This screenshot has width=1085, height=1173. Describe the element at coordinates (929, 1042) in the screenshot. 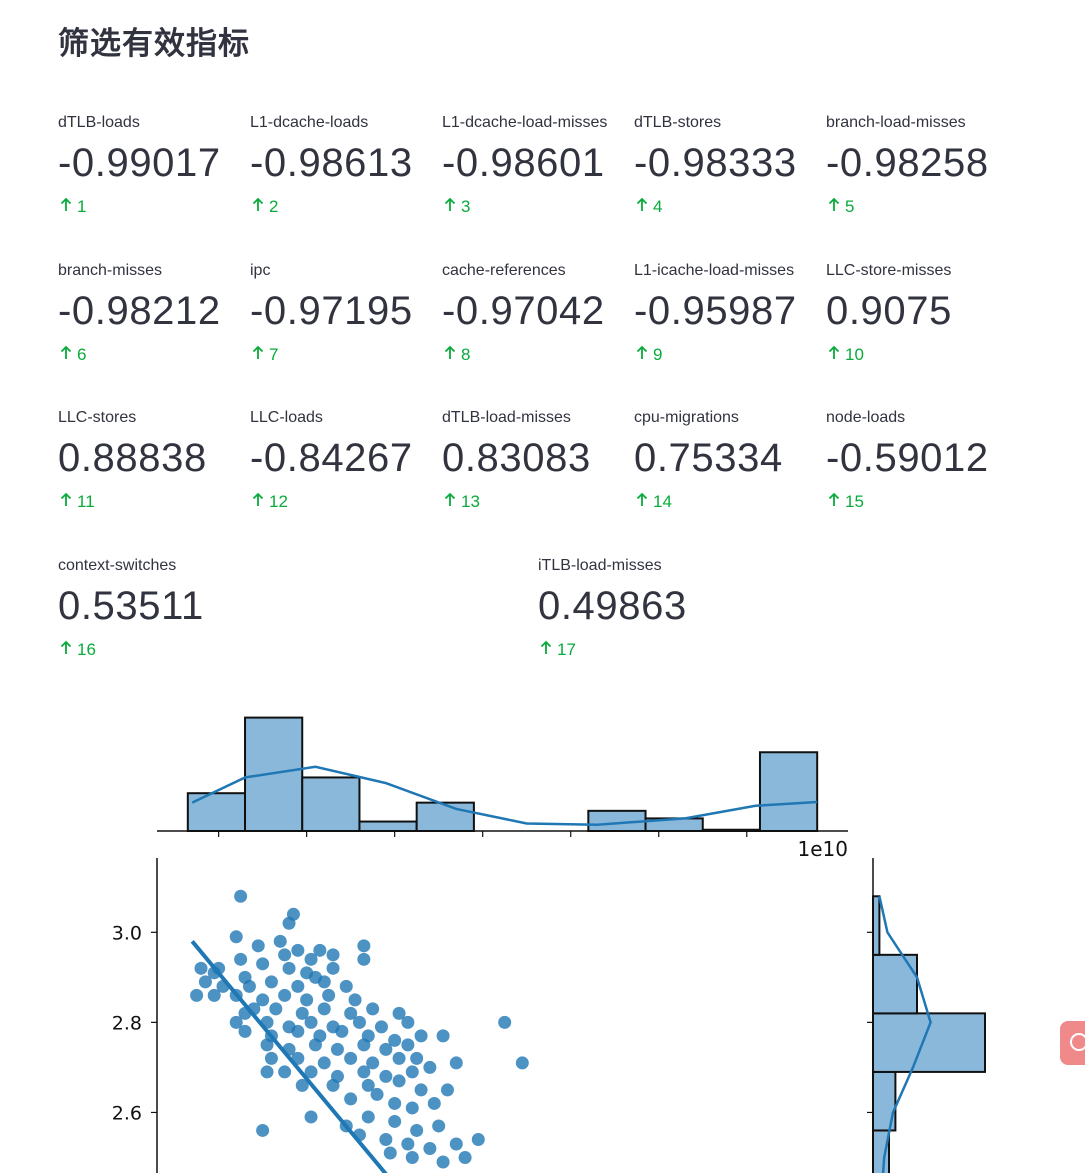

I see `y-hist-bar` at that location.